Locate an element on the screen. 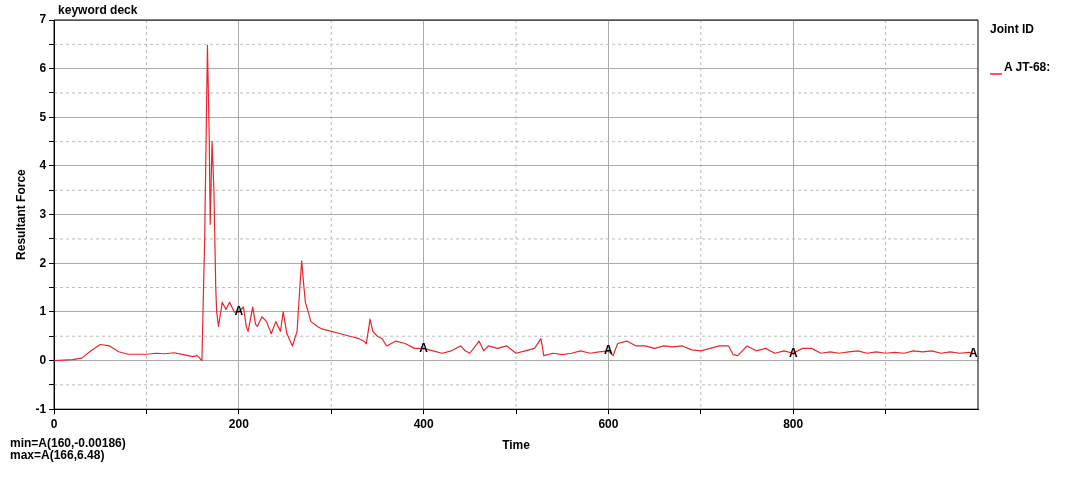  x-tick-label: 400 is located at coordinates (423, 423).